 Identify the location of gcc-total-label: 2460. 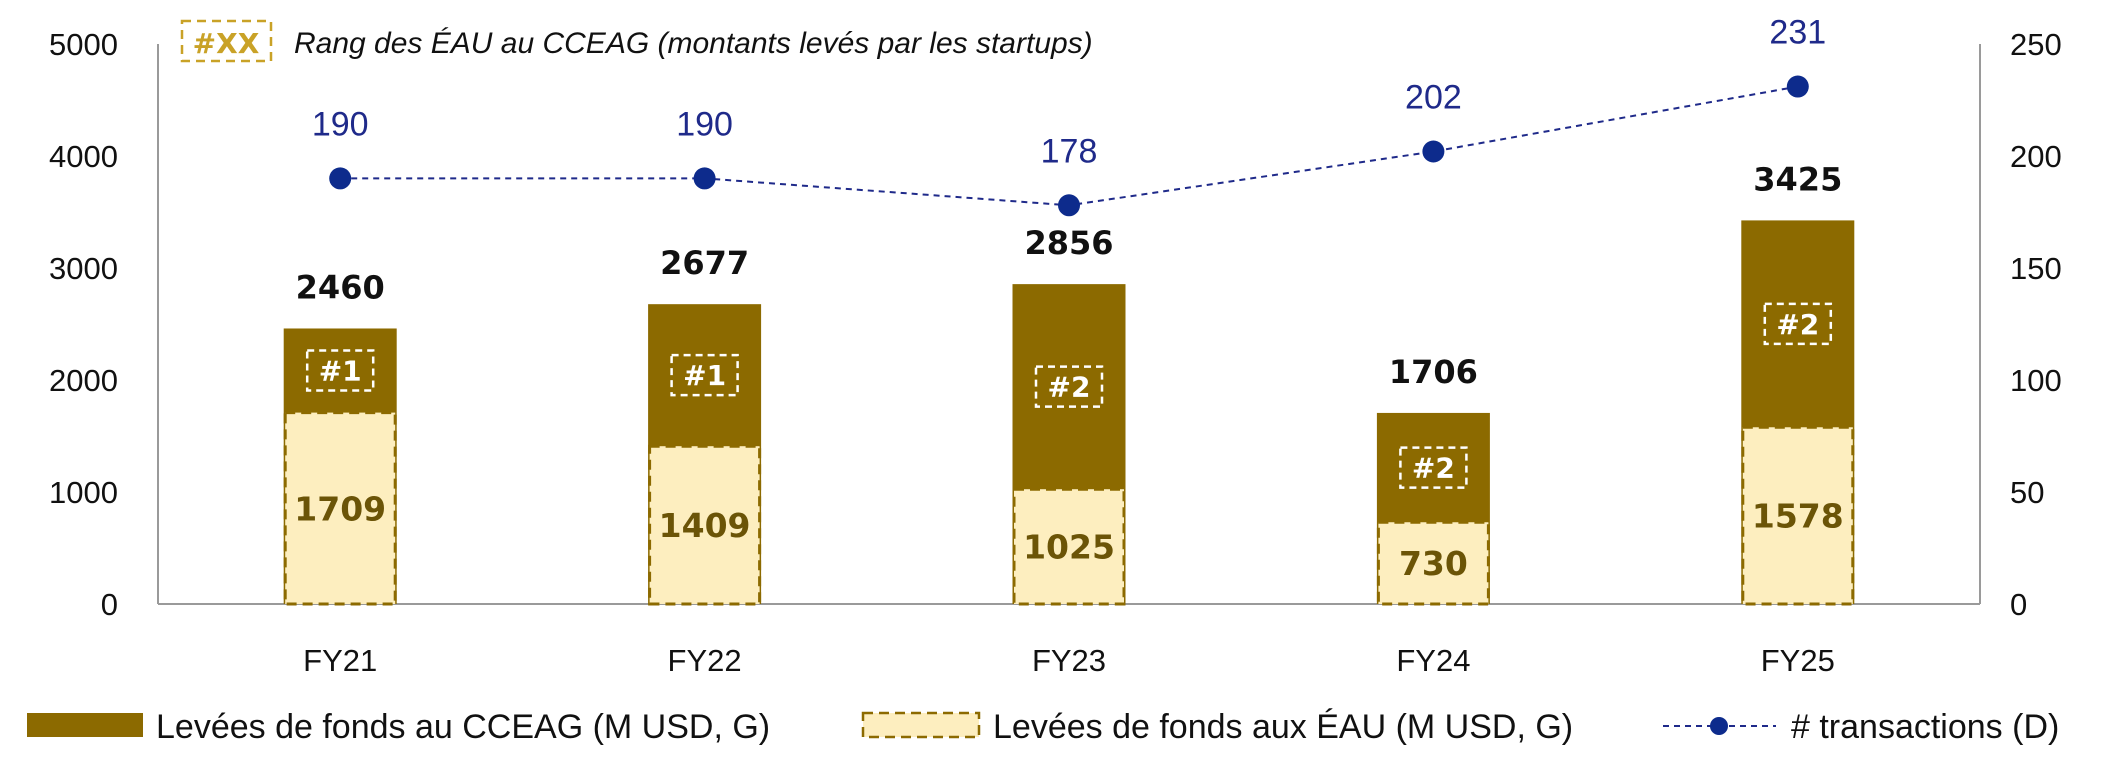
(340, 287).